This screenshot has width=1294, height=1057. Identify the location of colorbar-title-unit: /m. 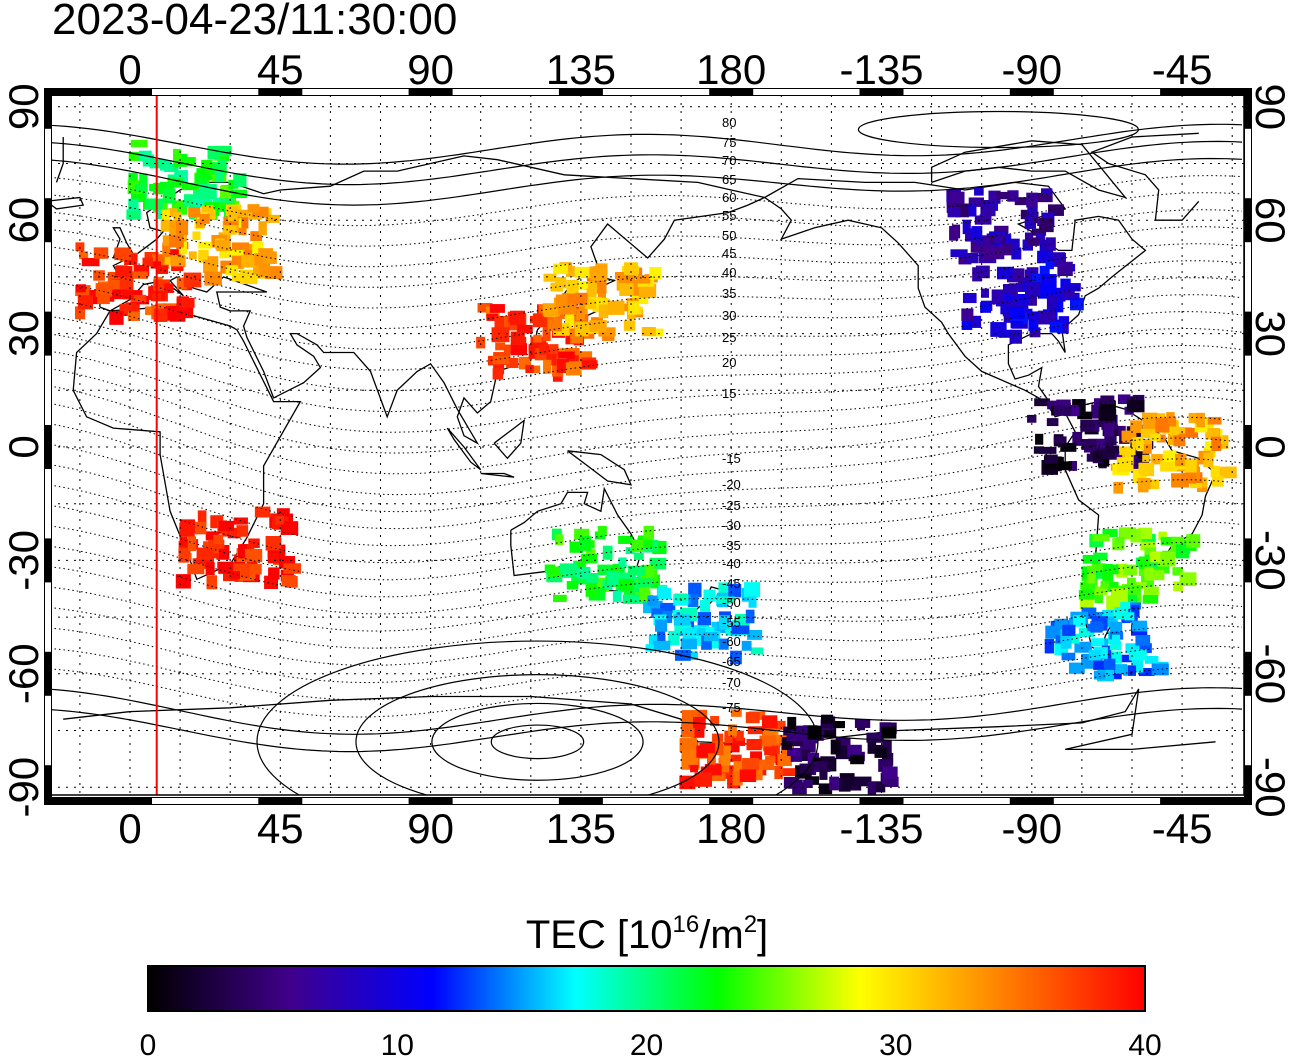
(721, 935).